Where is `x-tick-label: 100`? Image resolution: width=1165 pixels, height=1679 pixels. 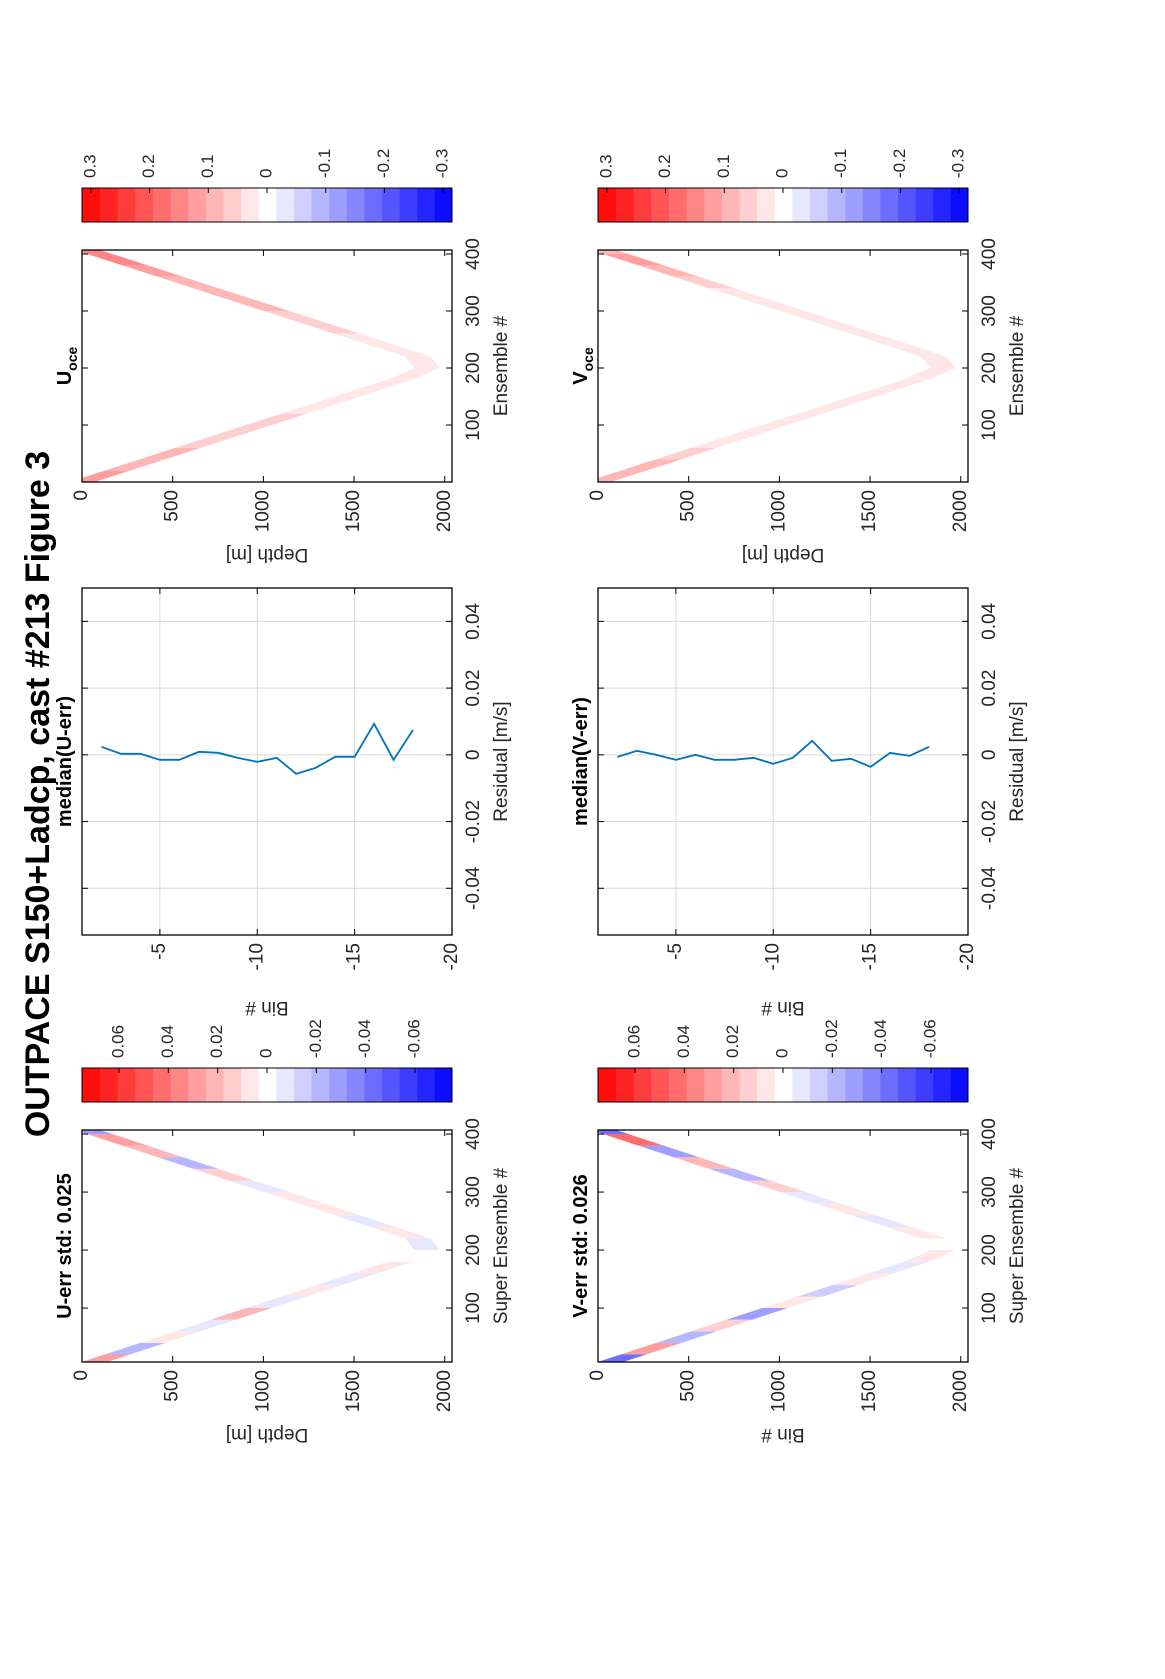
x-tick-label: 100 is located at coordinates (473, 425).